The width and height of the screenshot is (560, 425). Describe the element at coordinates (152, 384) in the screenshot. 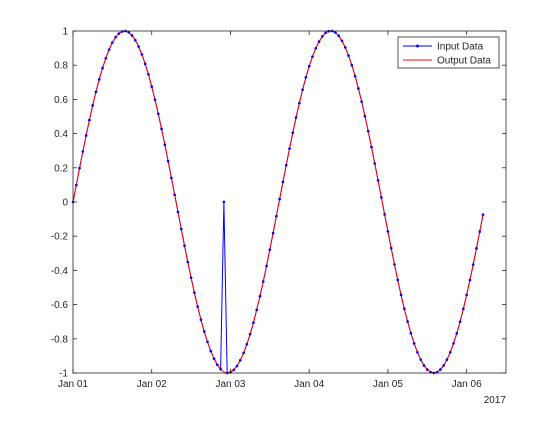

I see `x-tick-label: Jan 02` at that location.